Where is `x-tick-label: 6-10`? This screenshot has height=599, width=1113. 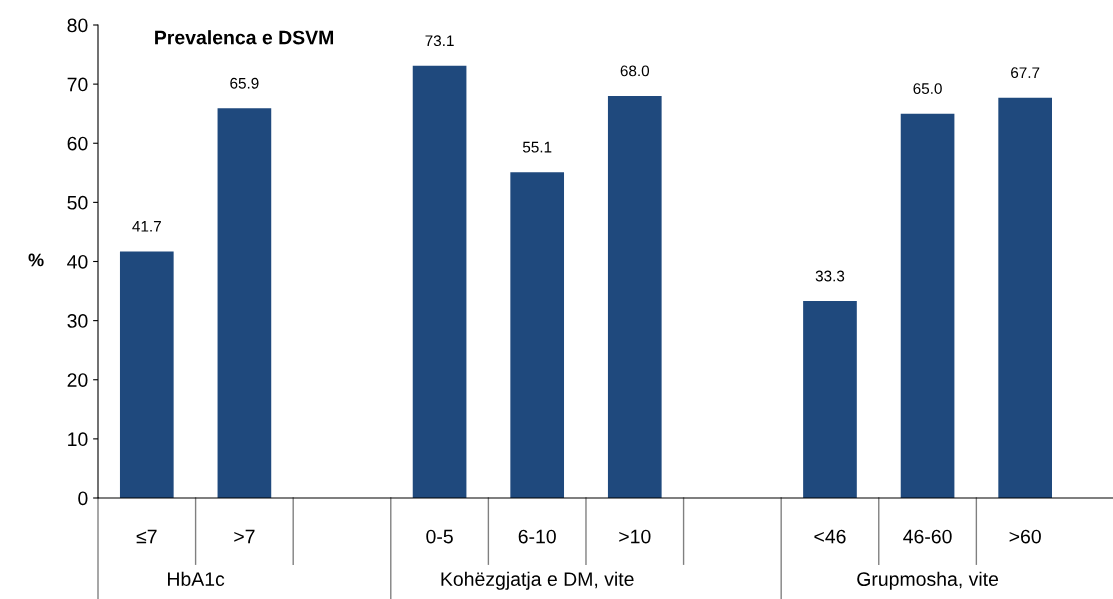
x-tick-label: 6-10 is located at coordinates (537, 536).